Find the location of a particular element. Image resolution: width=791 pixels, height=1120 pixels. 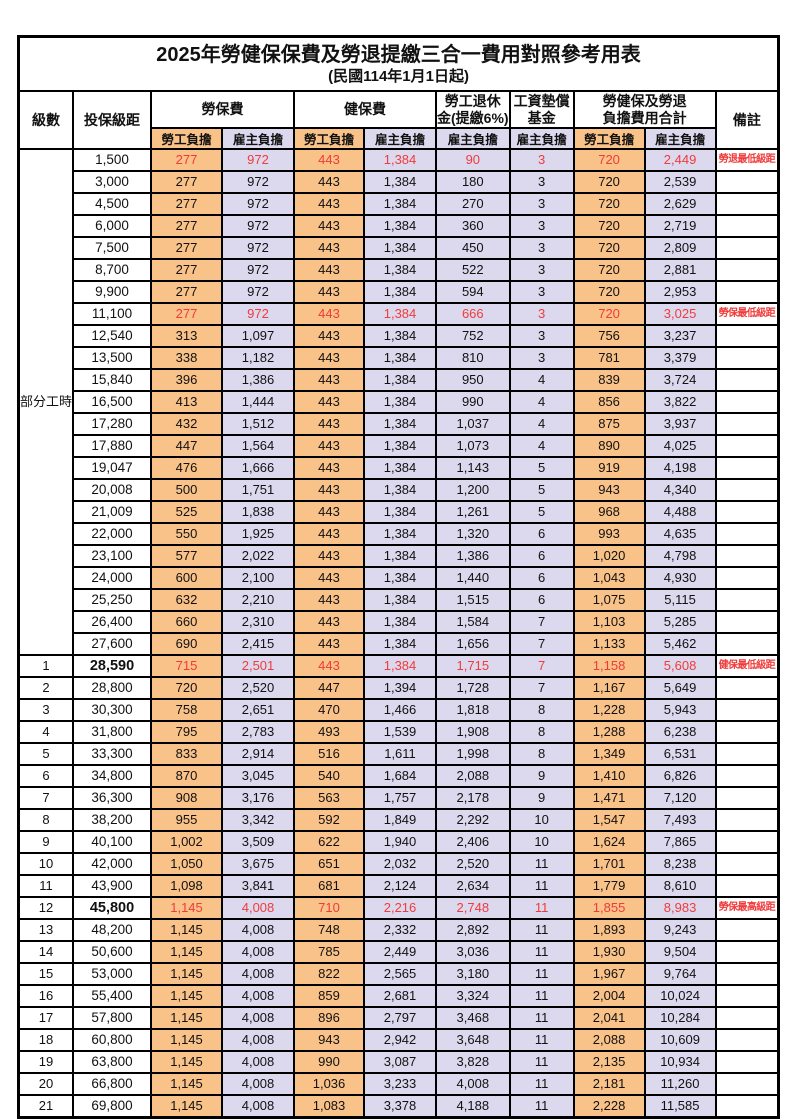

labor-employer-cell: 2,415 is located at coordinates (258, 644).